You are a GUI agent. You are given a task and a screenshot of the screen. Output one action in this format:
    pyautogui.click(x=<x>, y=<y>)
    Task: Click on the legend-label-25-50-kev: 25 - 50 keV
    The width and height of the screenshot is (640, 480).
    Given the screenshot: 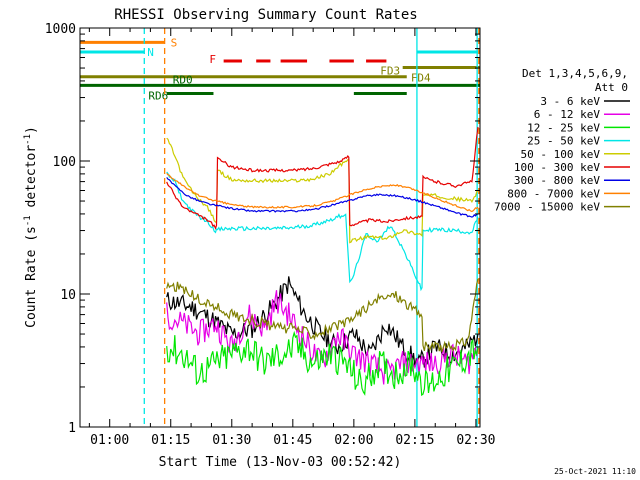 What is the action you would take?
    pyautogui.click(x=563, y=141)
    